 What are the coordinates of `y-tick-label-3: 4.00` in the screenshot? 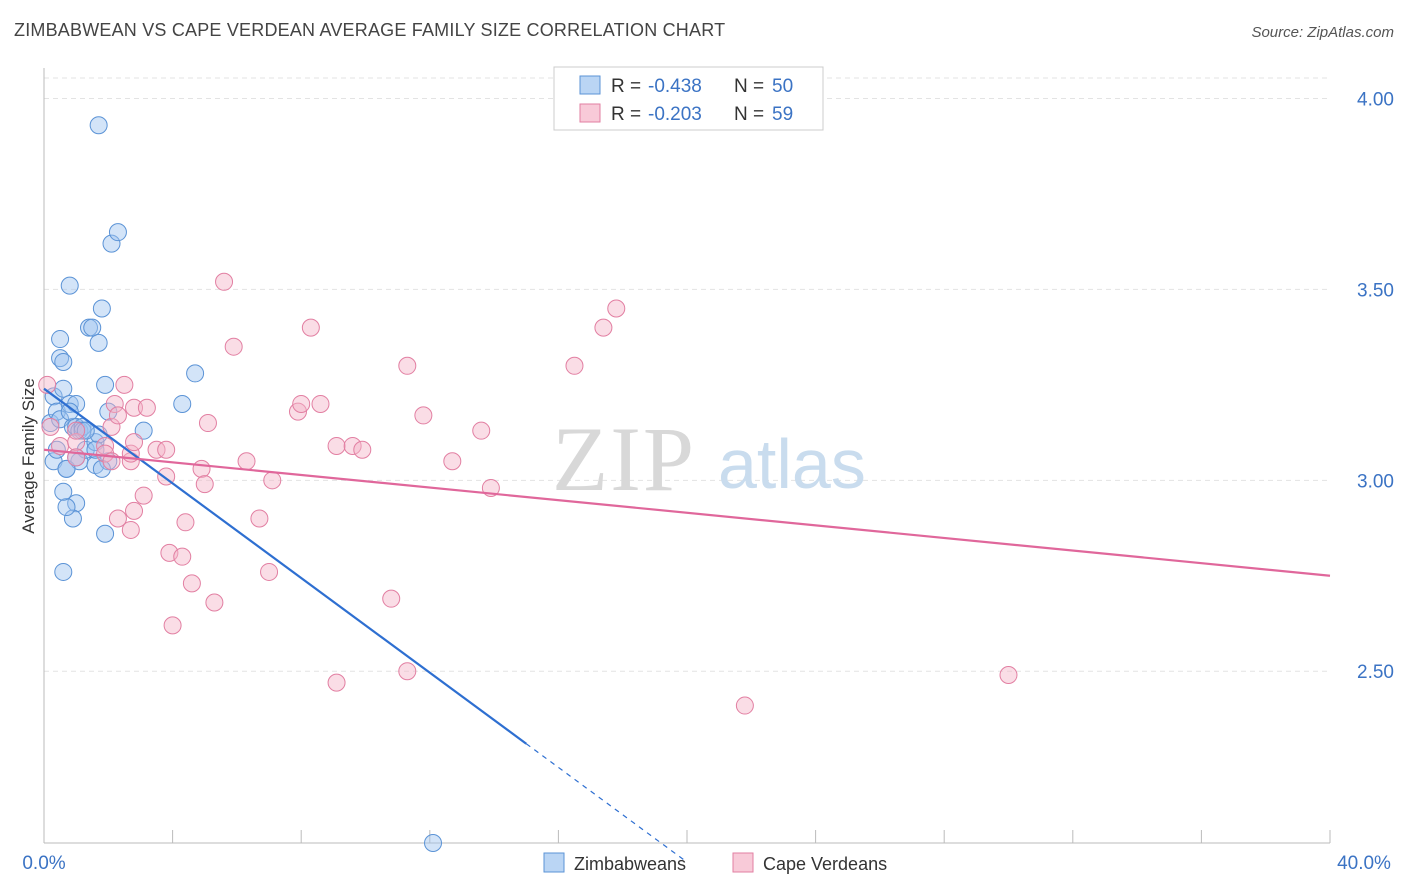 It's located at (1375, 100).